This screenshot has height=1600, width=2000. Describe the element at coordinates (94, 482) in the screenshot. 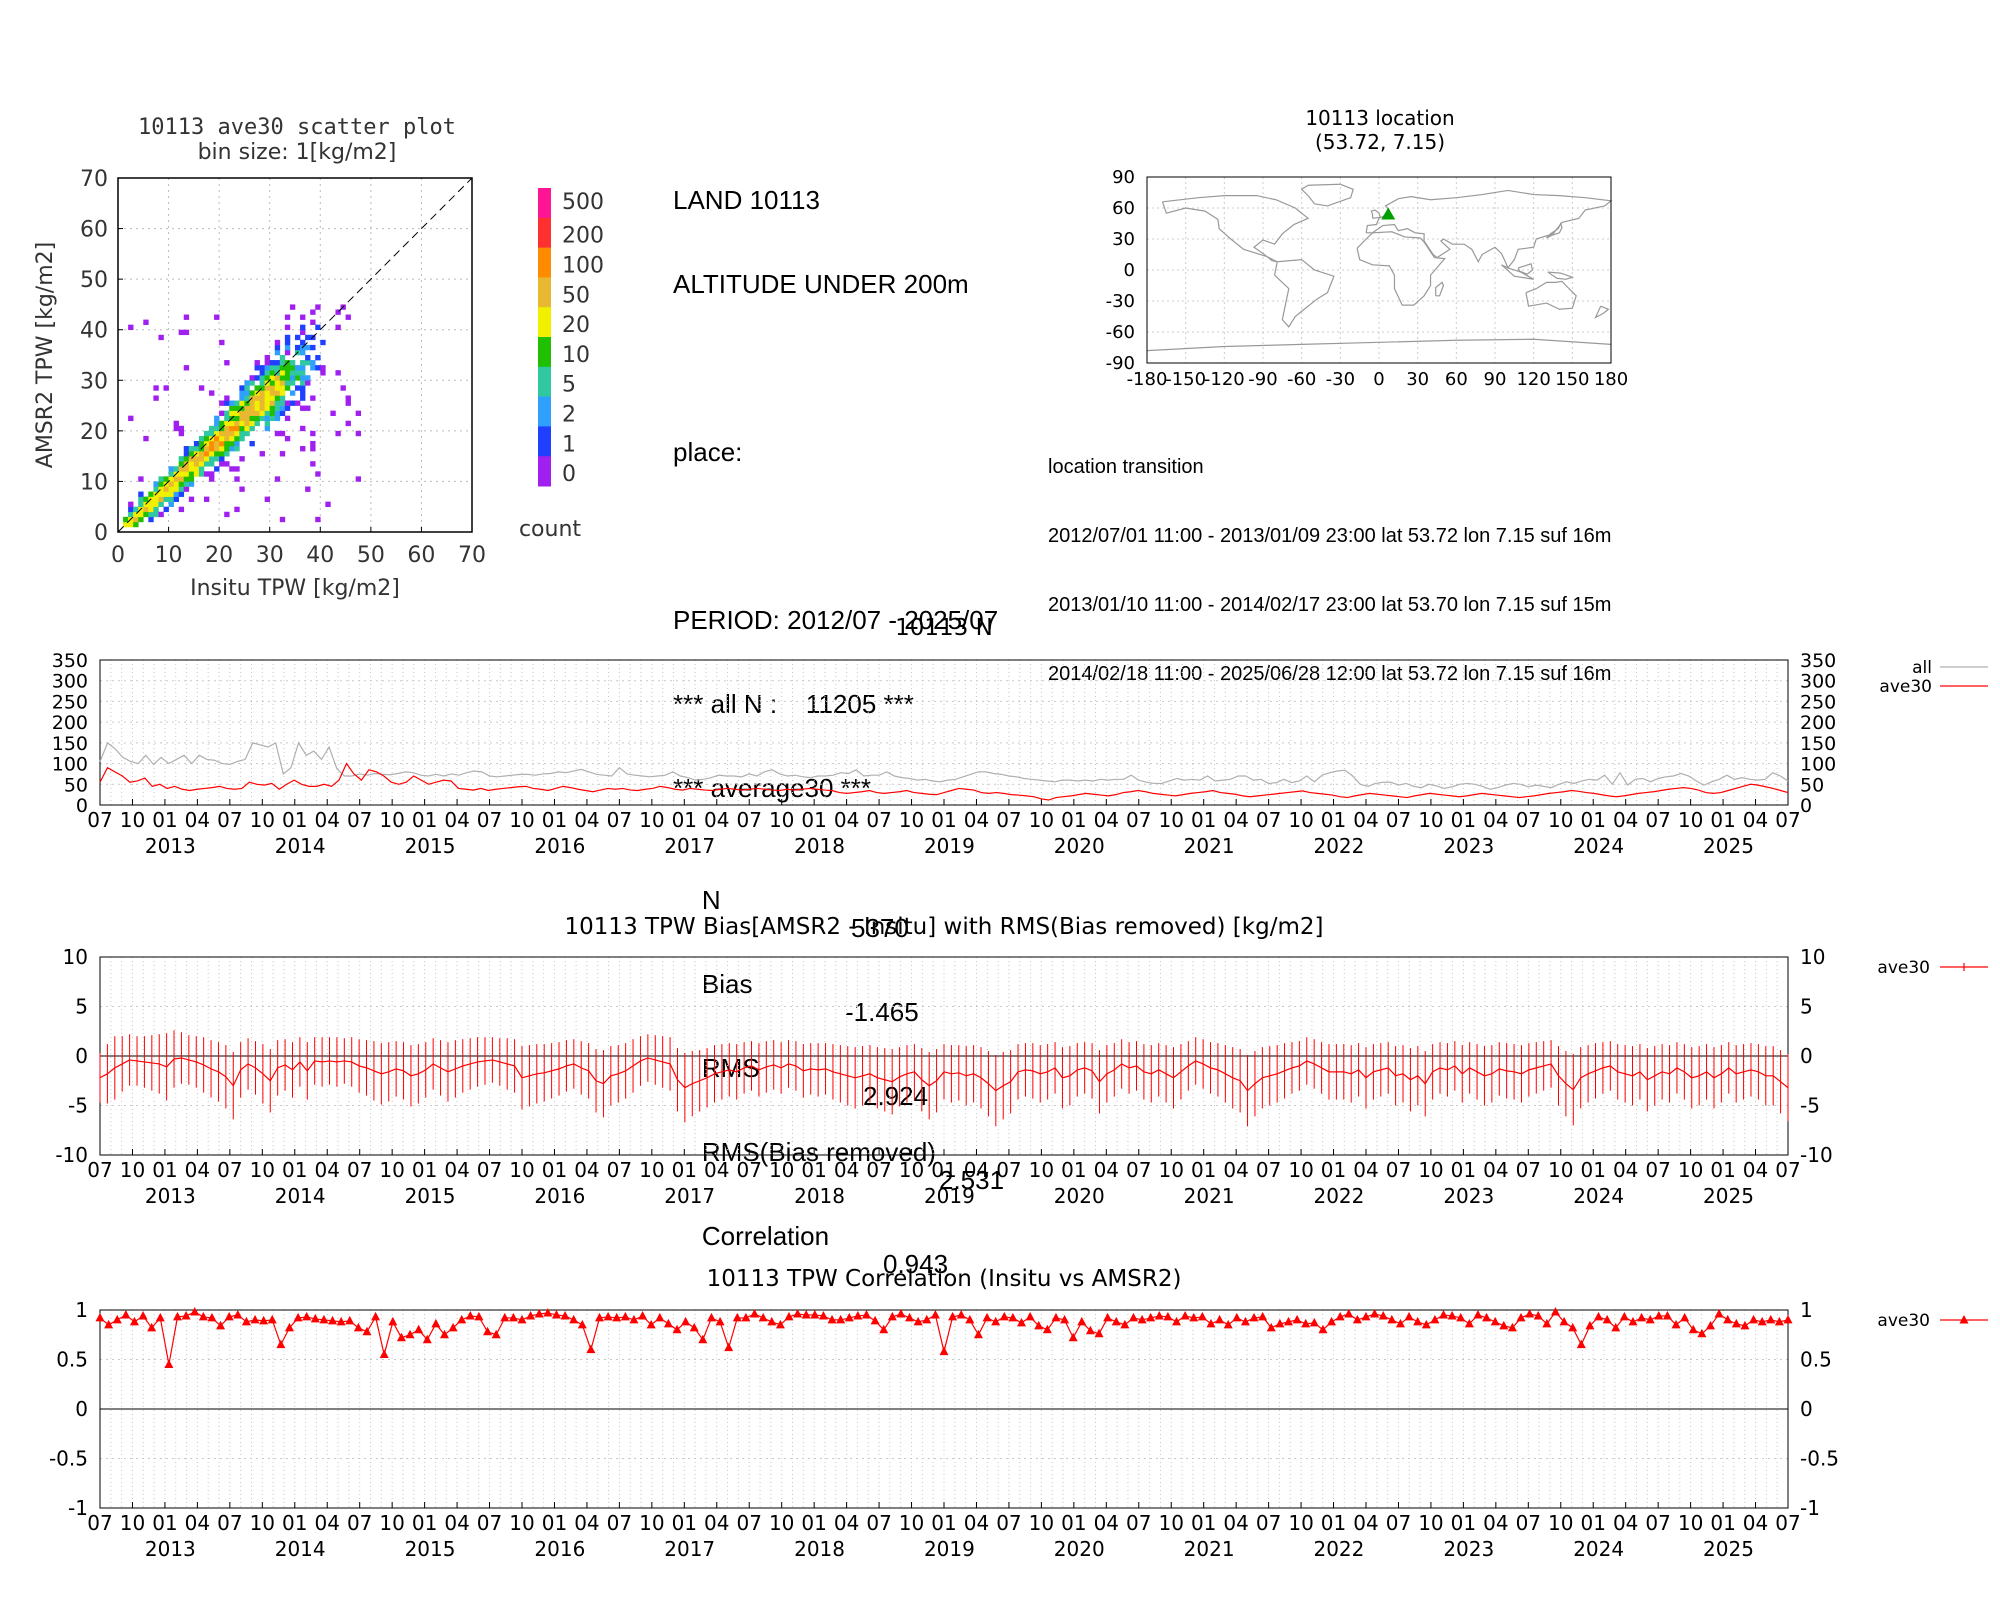

I see `y-tick-label: 10` at that location.